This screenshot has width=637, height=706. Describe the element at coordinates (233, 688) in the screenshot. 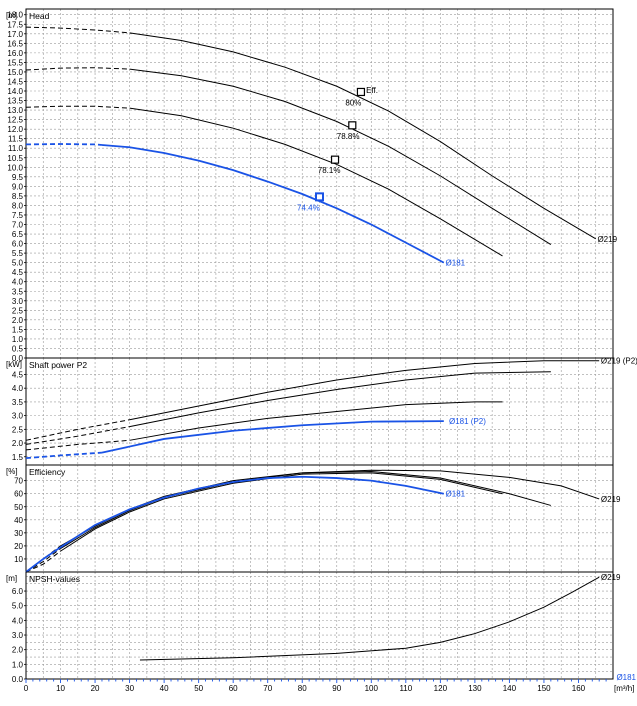

I see `x-tick-label: 60` at that location.